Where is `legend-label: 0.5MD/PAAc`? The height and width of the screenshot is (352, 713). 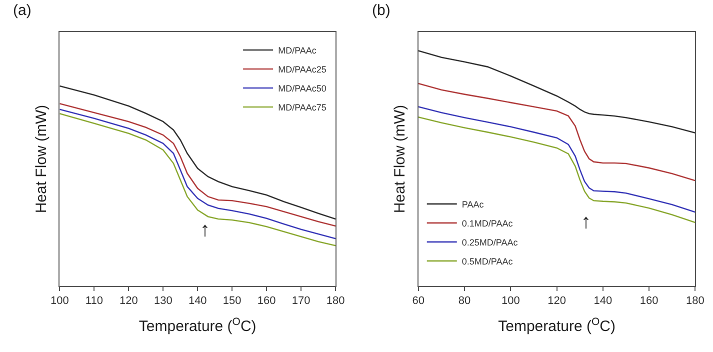 legend-label: 0.5MD/PAAc is located at coordinates (488, 261).